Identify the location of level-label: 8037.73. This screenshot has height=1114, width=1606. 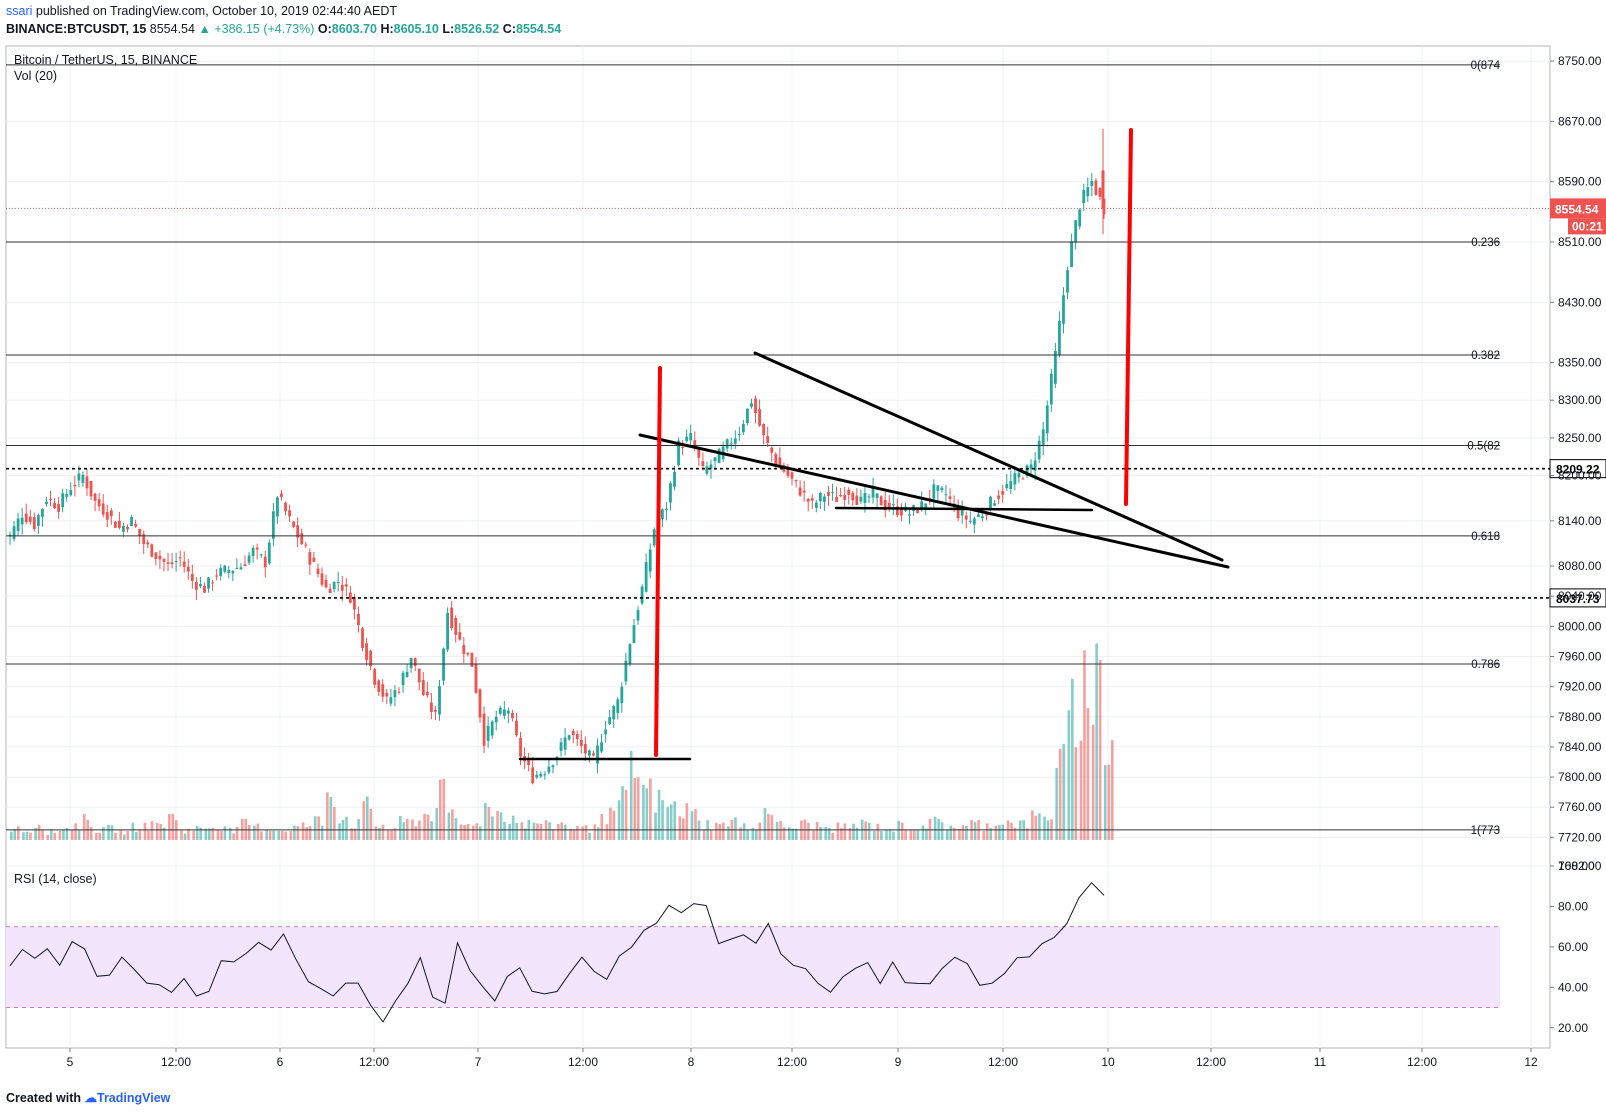
(1578, 599).